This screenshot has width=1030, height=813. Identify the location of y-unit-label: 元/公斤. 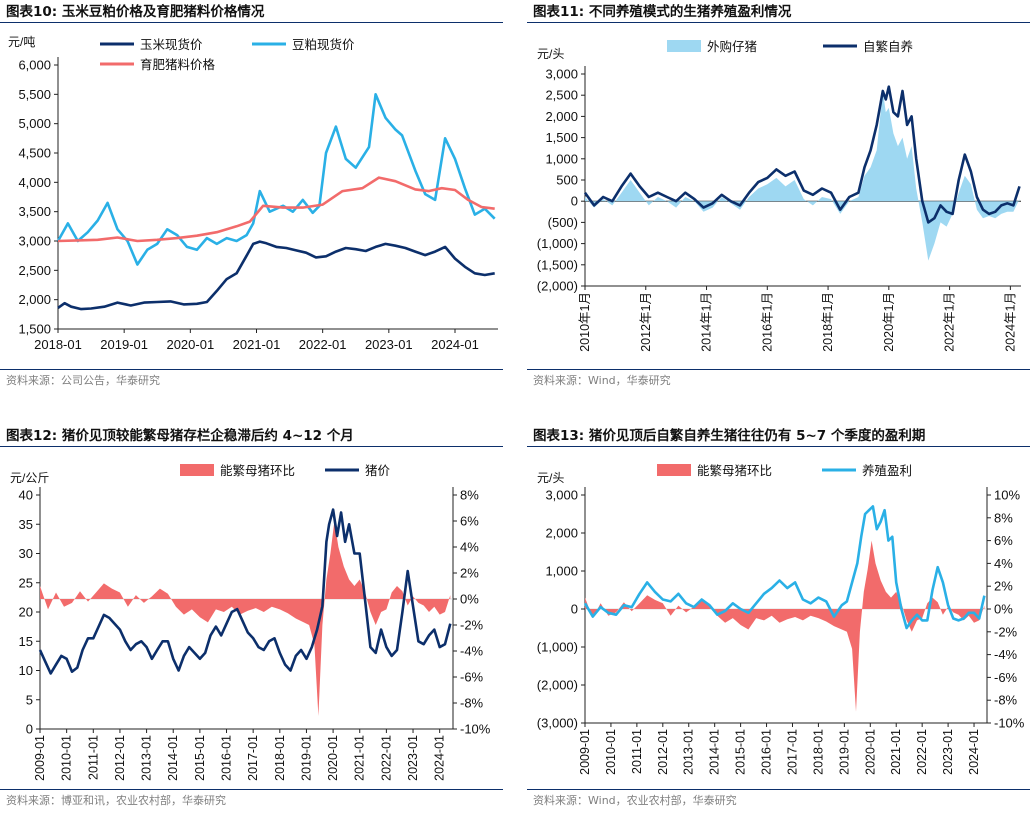
(29, 478).